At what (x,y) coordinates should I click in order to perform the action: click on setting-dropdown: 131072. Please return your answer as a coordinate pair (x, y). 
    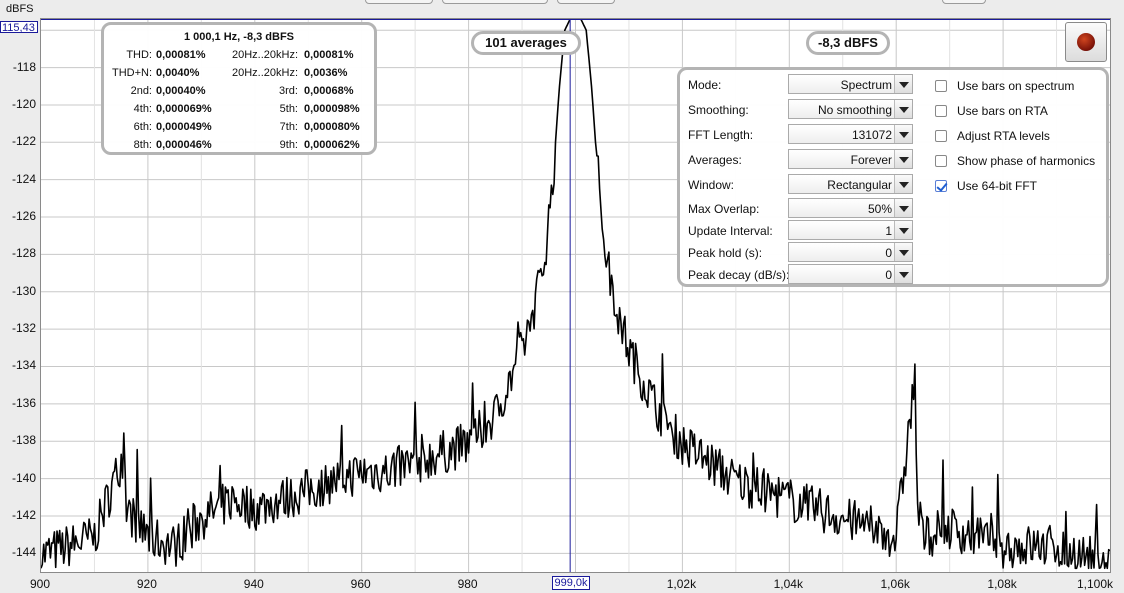
    Looking at the image, I should click on (850, 134).